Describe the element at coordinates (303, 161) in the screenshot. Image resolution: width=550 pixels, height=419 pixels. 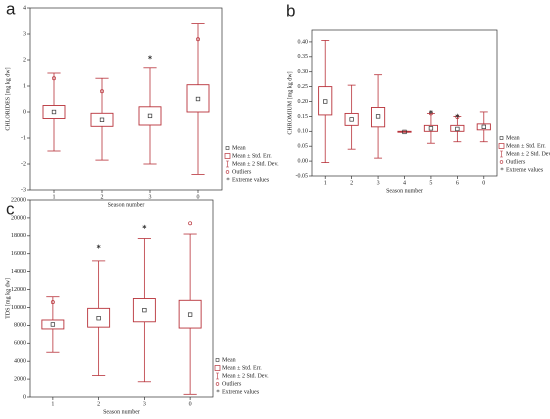
I see `y-tick-label: 0.00` at that location.